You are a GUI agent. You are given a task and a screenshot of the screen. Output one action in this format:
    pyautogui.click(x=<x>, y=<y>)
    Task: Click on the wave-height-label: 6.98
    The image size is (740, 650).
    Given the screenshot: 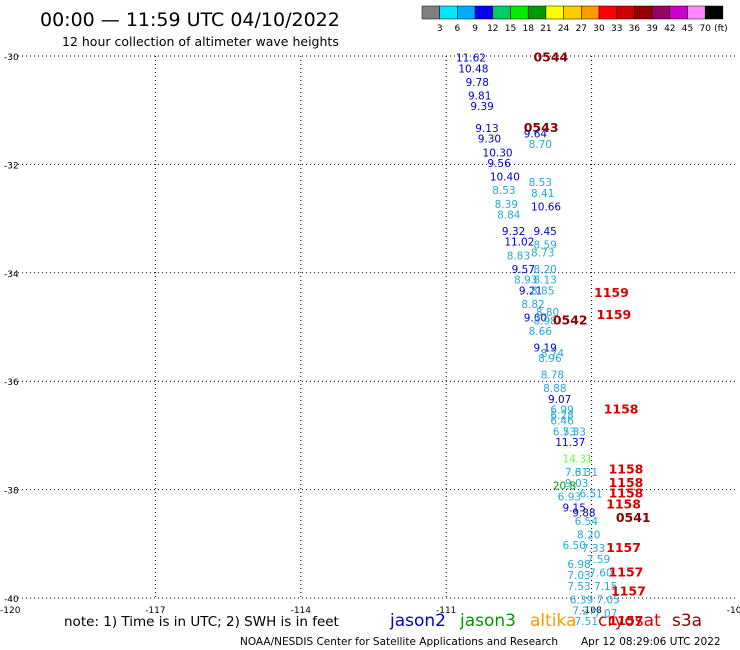 What is the action you would take?
    pyautogui.click(x=578, y=565)
    